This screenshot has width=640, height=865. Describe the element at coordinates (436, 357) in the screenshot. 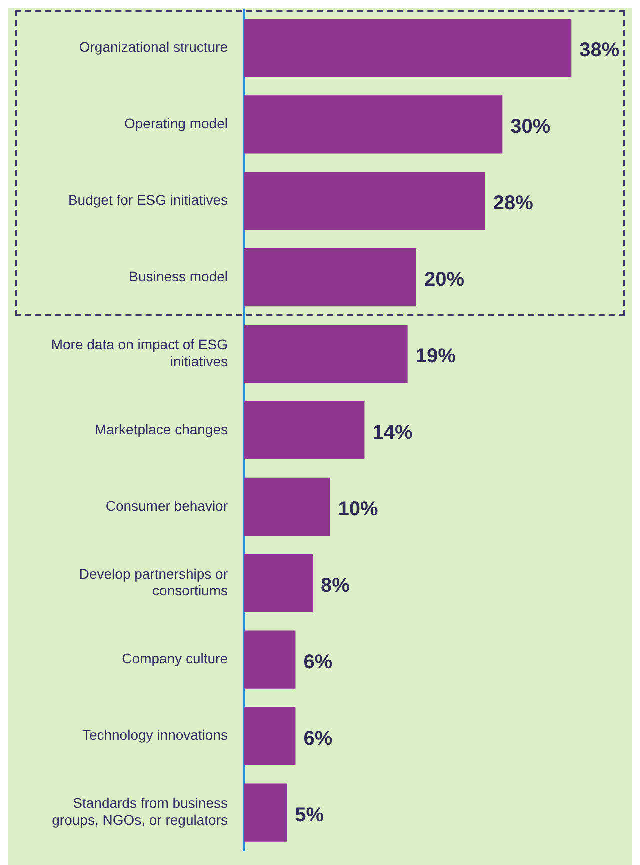

I see `data-label: 19%` at that location.